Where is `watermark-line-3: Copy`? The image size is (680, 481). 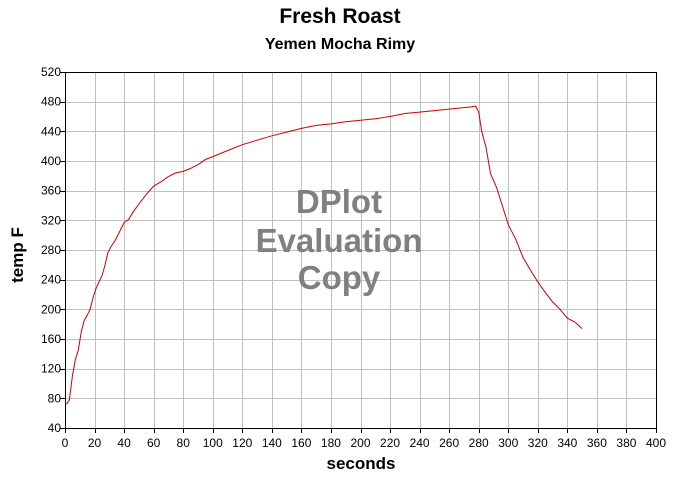 watermark-line-3: Copy is located at coordinates (339, 277).